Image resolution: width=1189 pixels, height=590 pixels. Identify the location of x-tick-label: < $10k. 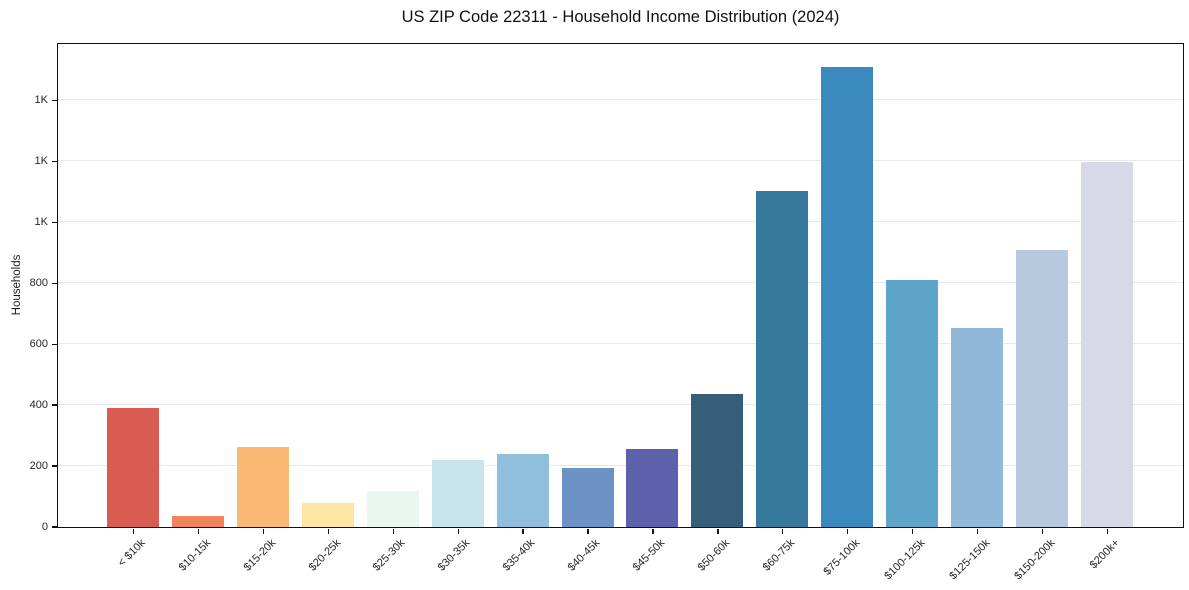
(131, 553).